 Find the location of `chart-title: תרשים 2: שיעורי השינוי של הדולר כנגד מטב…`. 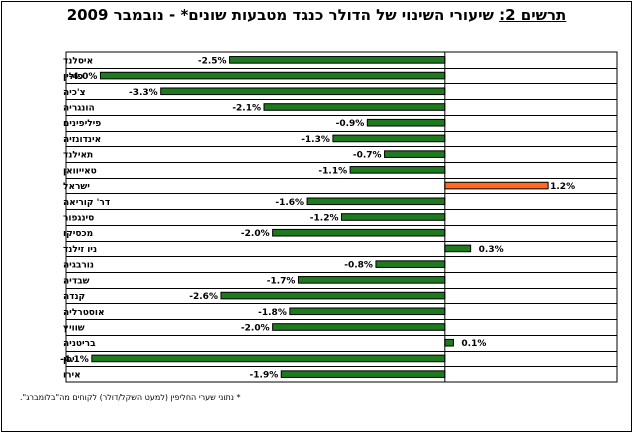

chart-title: תרשים 2: שיעורי השינוי של הדולר כנגד מטב… is located at coordinates (316, 15).